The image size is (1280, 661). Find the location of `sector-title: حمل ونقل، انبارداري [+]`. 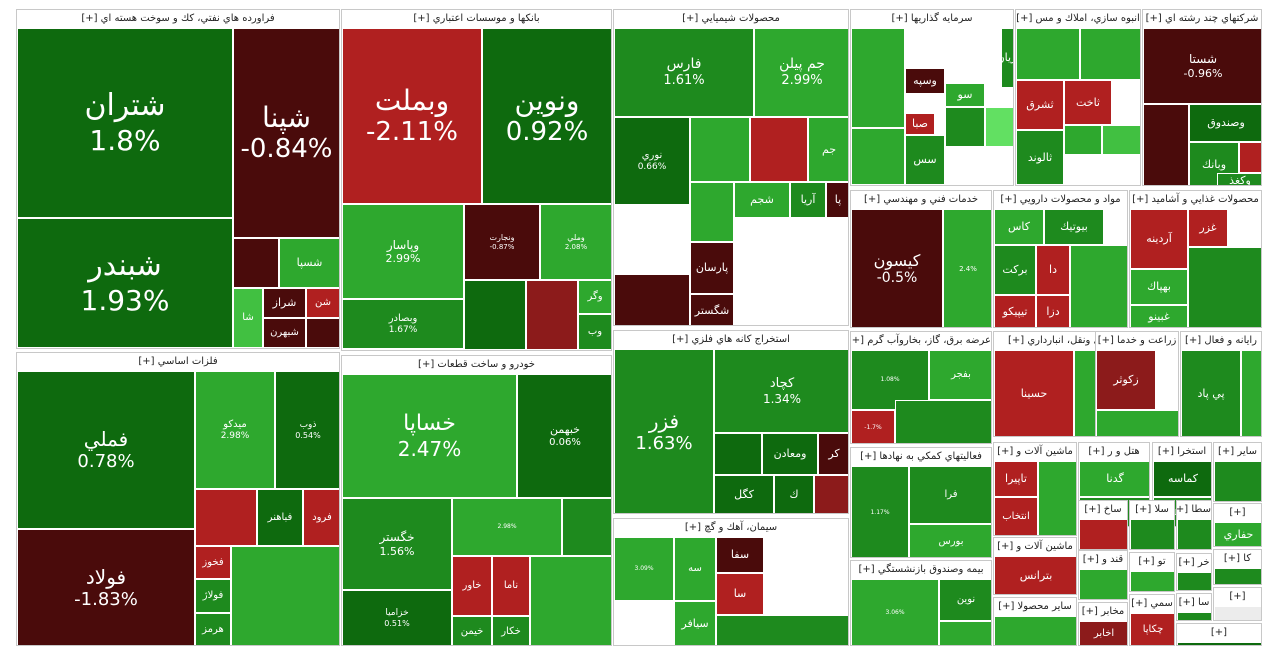

sector-title: حمل ونقل، انبارداري [+] is located at coordinates (1060, 341).